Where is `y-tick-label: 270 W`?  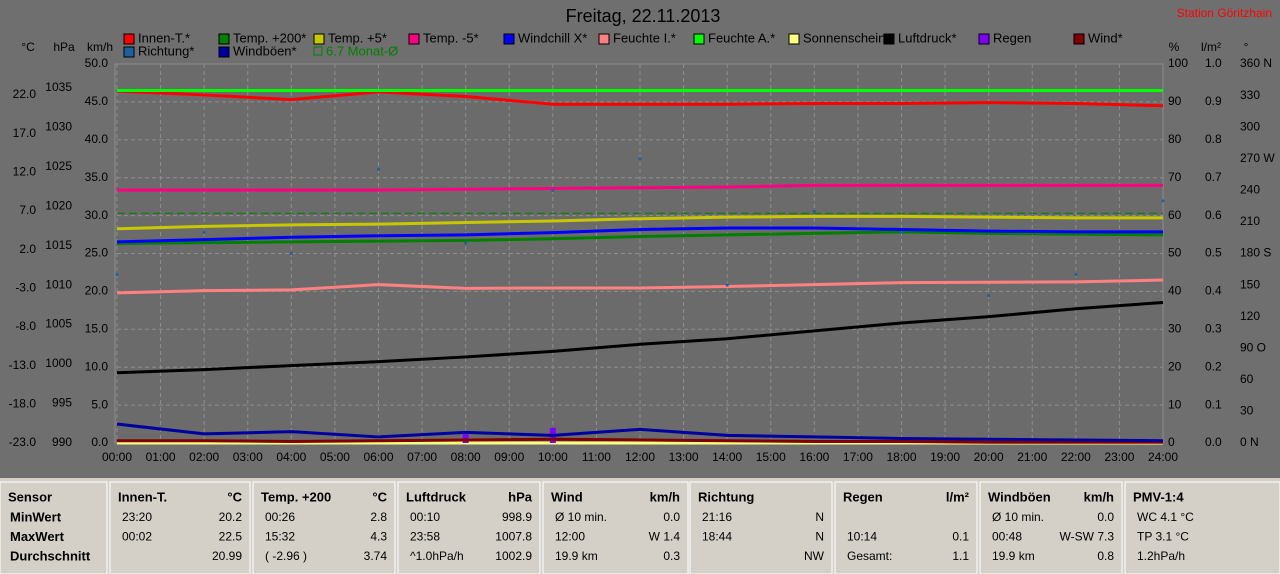
y-tick-label: 270 W is located at coordinates (1257, 158).